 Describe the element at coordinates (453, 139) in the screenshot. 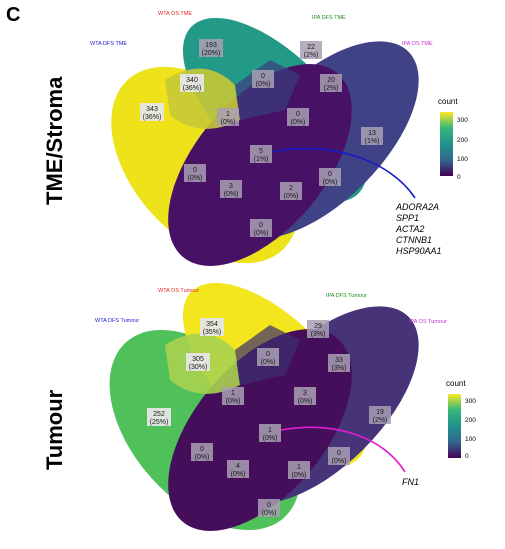

I see `legend-tme: count 300 200 100 0` at that location.